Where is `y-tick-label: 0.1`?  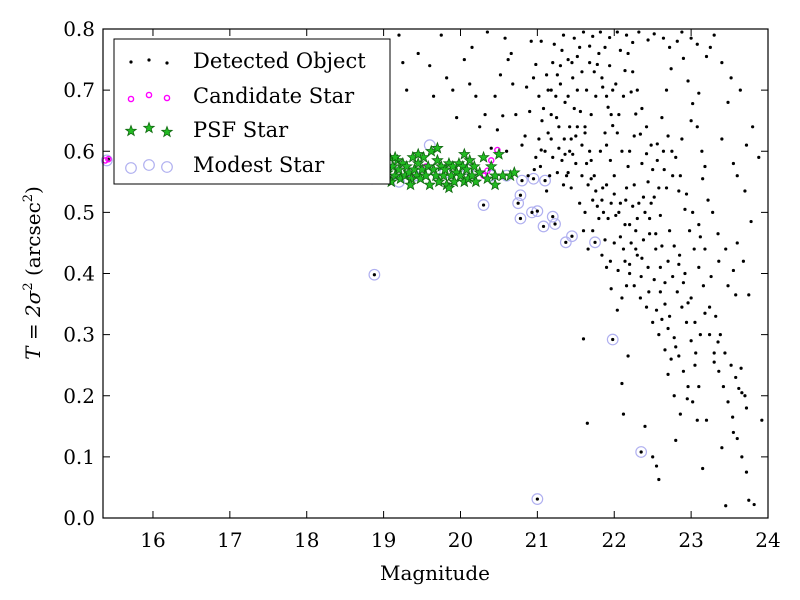
y-tick-label: 0.1 is located at coordinates (79, 457).